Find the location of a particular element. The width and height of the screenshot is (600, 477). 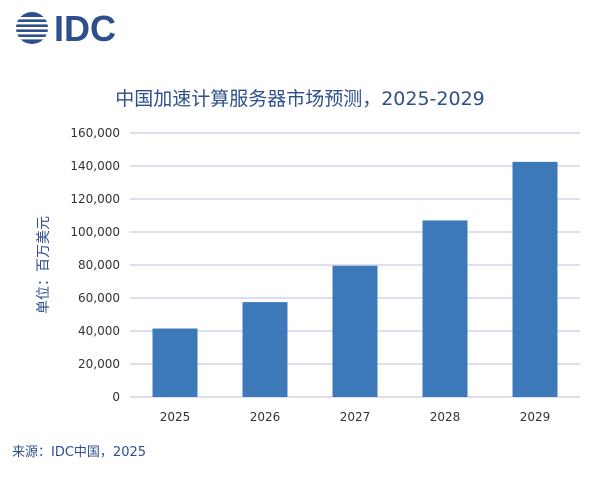

bar-2025 is located at coordinates (175, 362).